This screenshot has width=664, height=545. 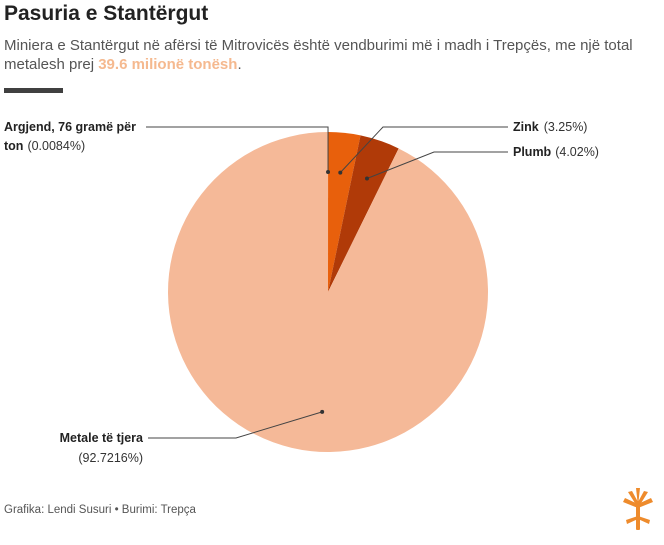 What do you see at coordinates (168, 64) in the screenshot?
I see `subtitle-highlight: 39.6 milionë tonësh` at bounding box center [168, 64].